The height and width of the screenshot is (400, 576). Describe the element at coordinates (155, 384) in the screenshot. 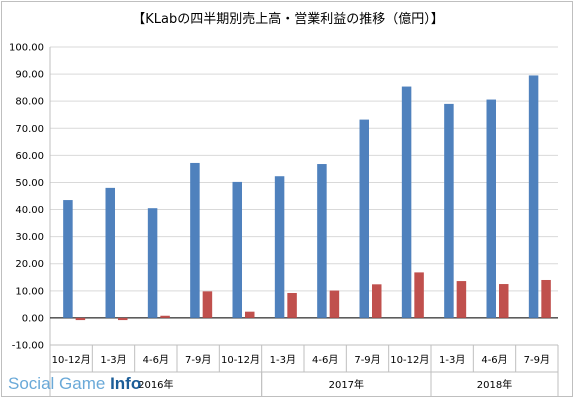

I see `year-label: 2016年` at that location.